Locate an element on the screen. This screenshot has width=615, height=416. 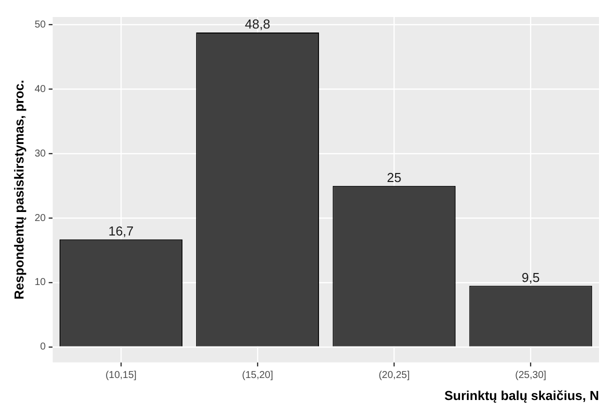
x-tick-label: (25,30] is located at coordinates (530, 376).